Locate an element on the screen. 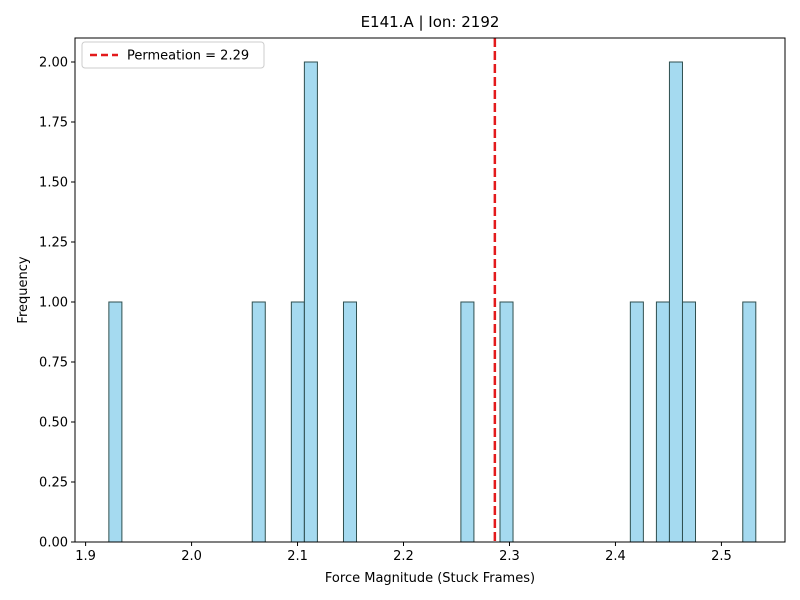 The image size is (800, 600). legend: Permeation = 2.29 is located at coordinates (173, 55).